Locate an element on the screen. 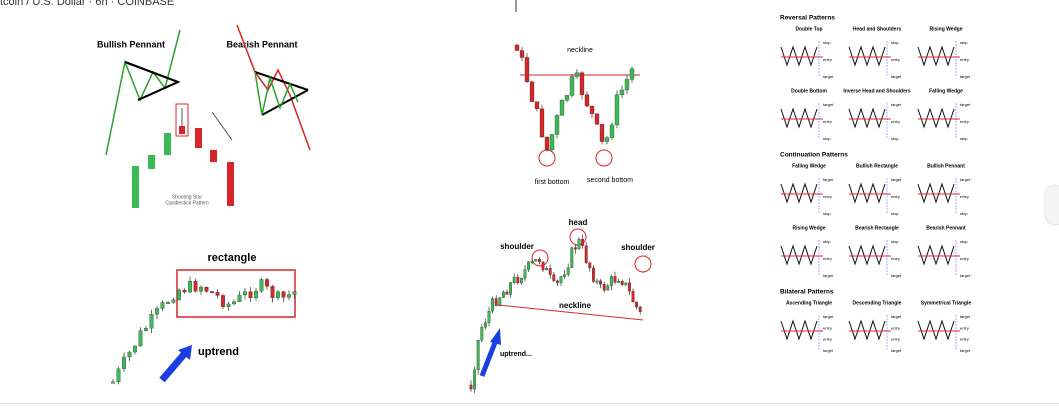  pattern-title: Double Bottom is located at coordinates (809, 91).